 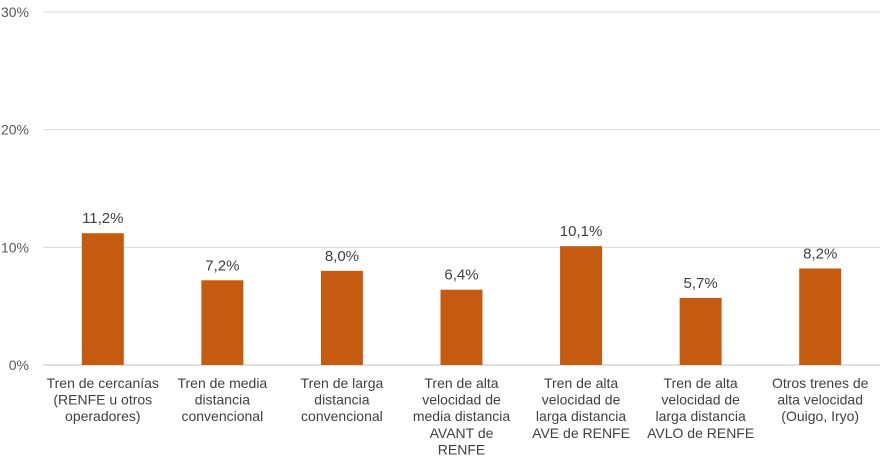 I want to click on category-label-line: media distancia, so click(x=461, y=416).